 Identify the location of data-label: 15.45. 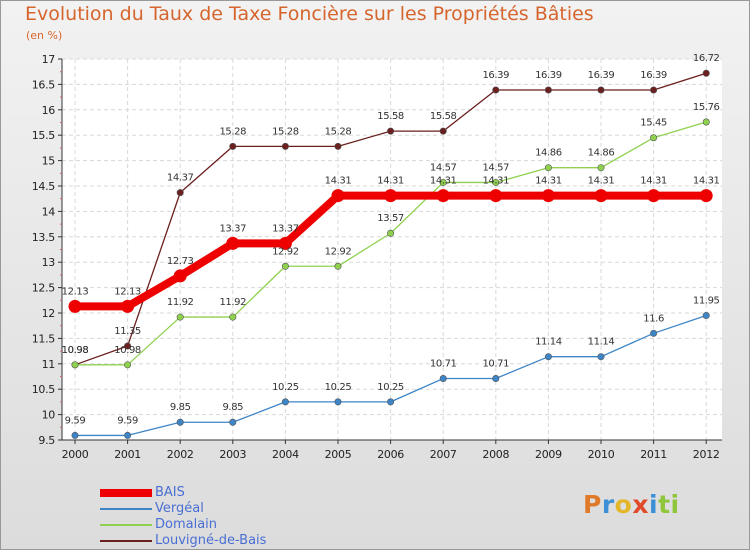
(653, 123).